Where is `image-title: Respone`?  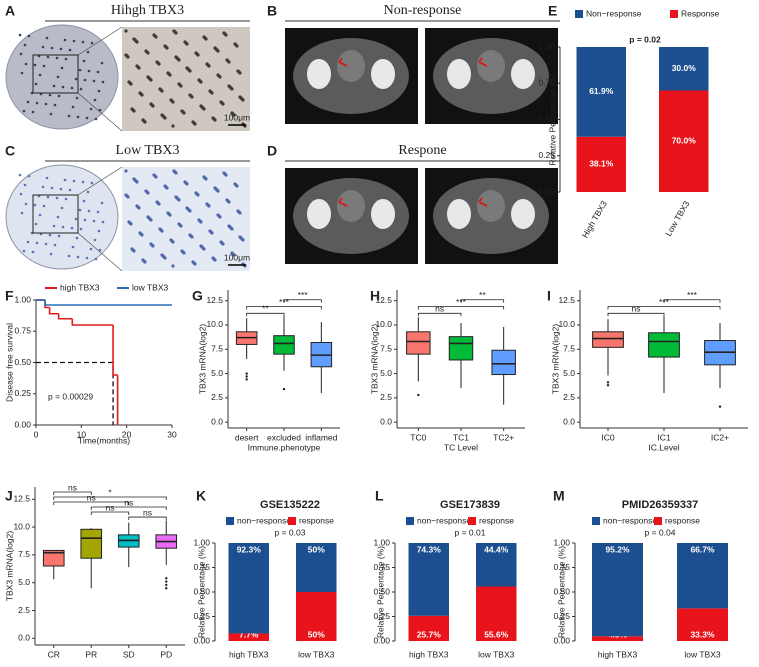
image-title: Respone is located at coordinates (422, 150).